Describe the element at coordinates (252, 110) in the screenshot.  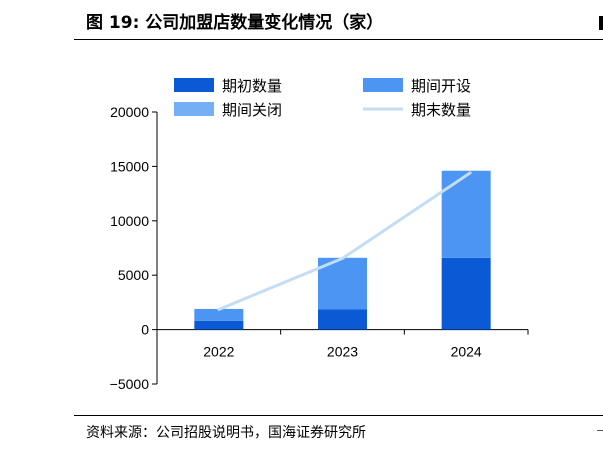
I see `legend-label: 期间关闭` at that location.